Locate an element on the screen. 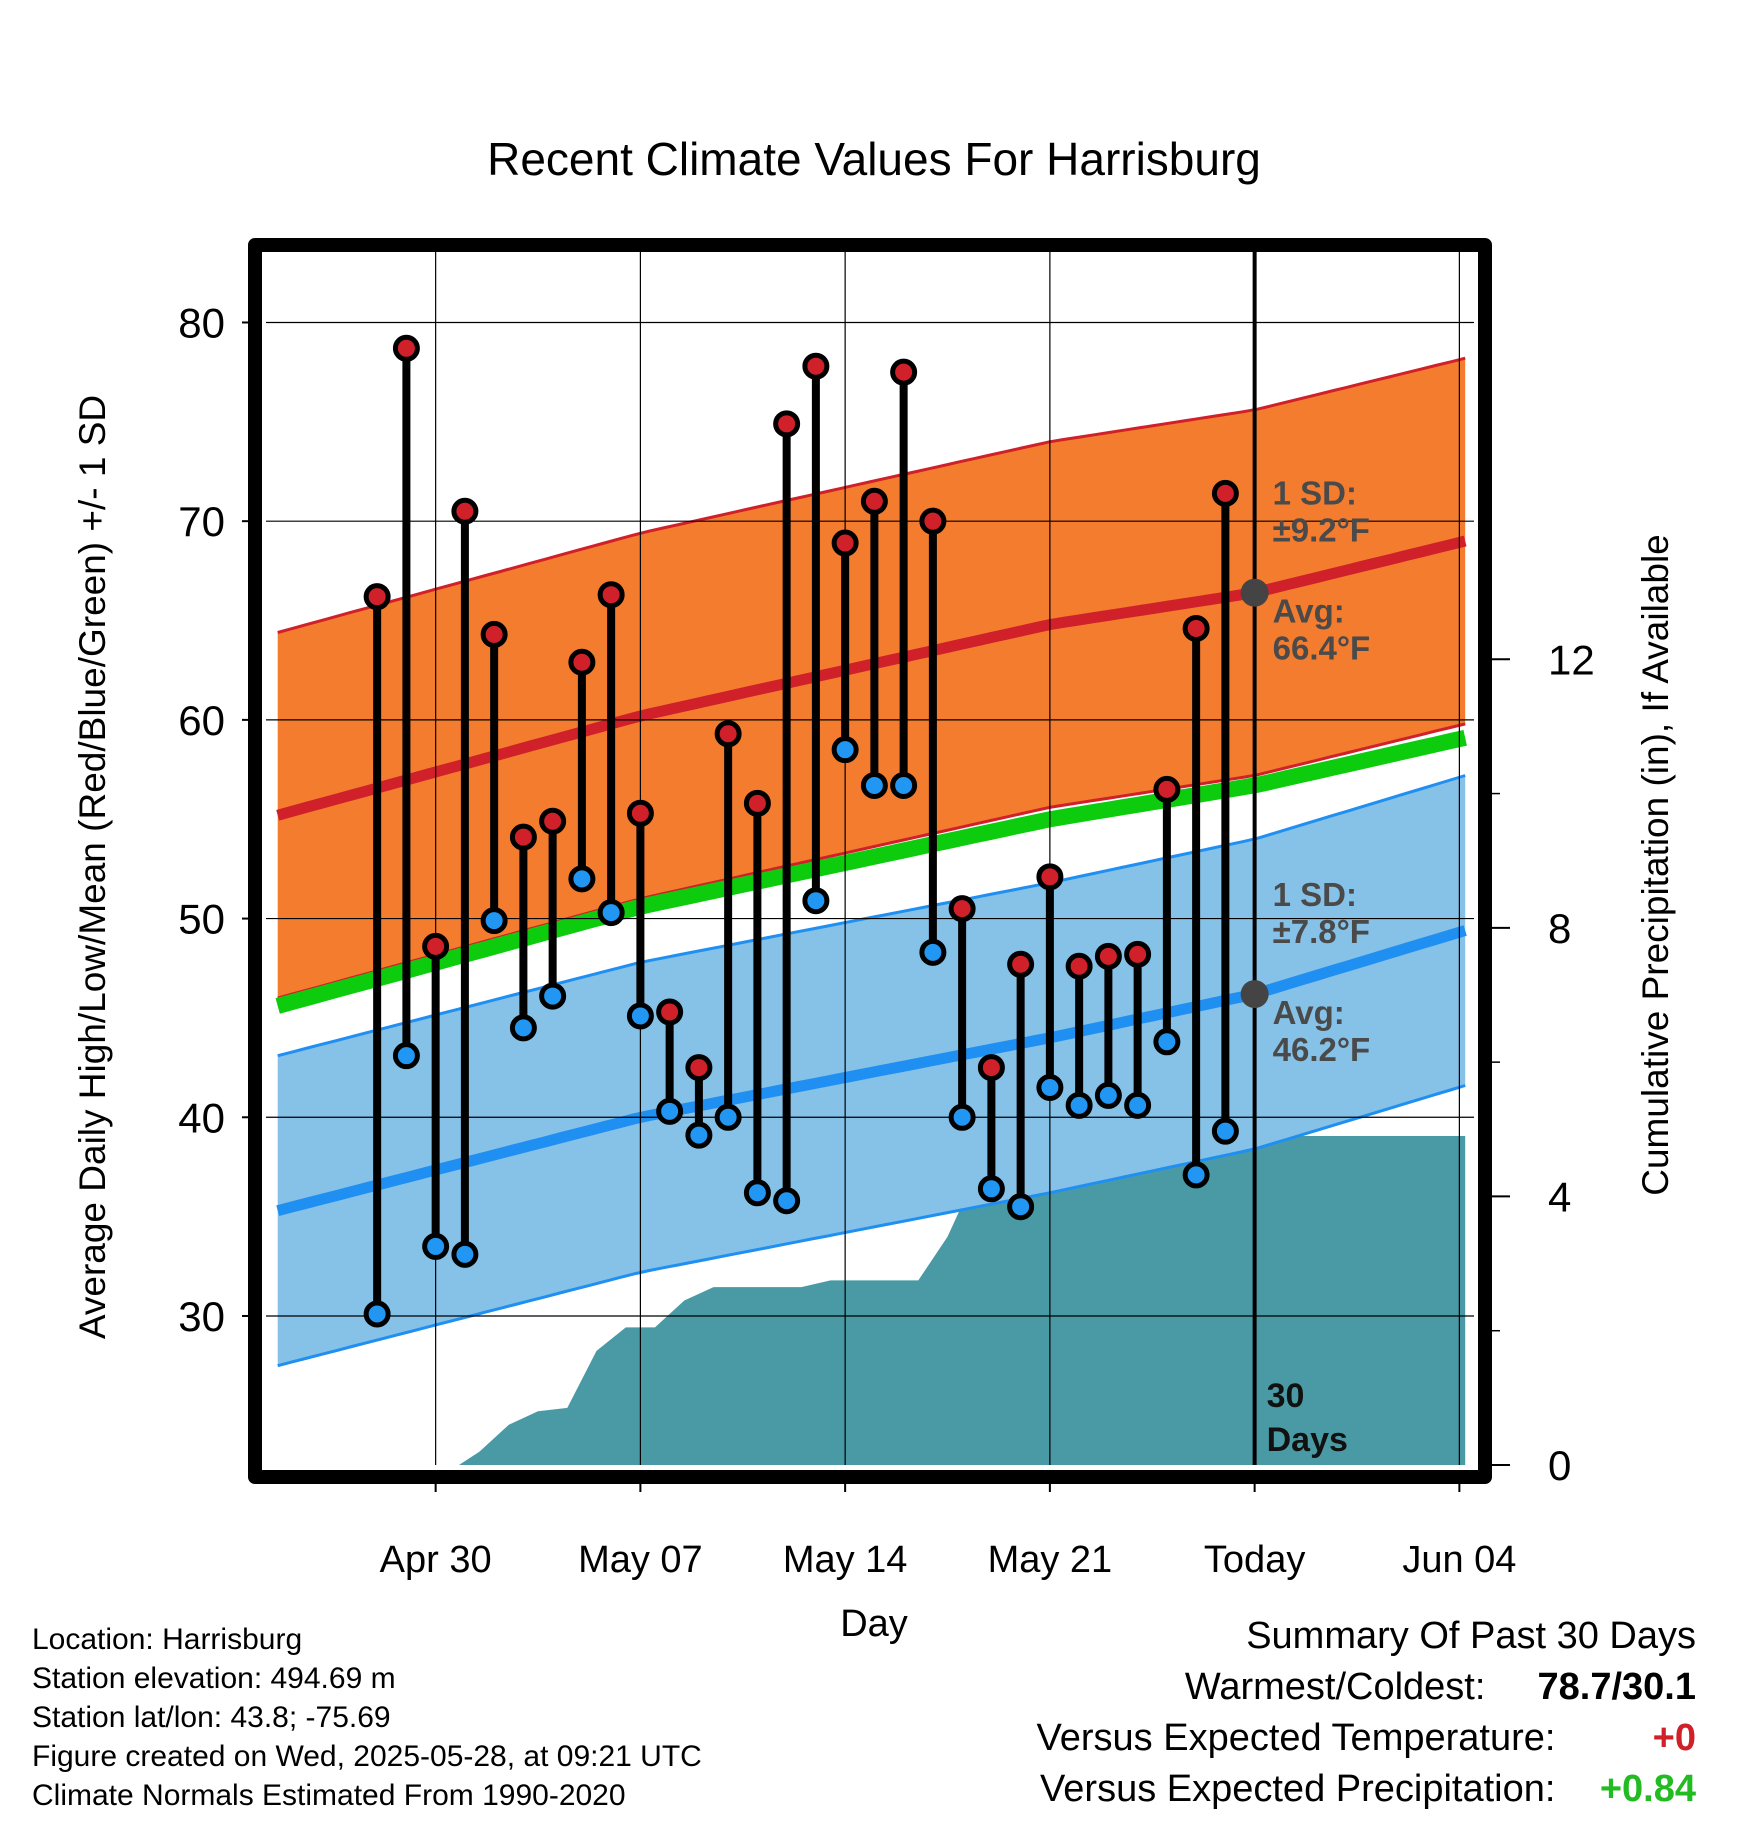 The image size is (1748, 1828). low-sd-label: 1 SD: is located at coordinates (1315, 894).